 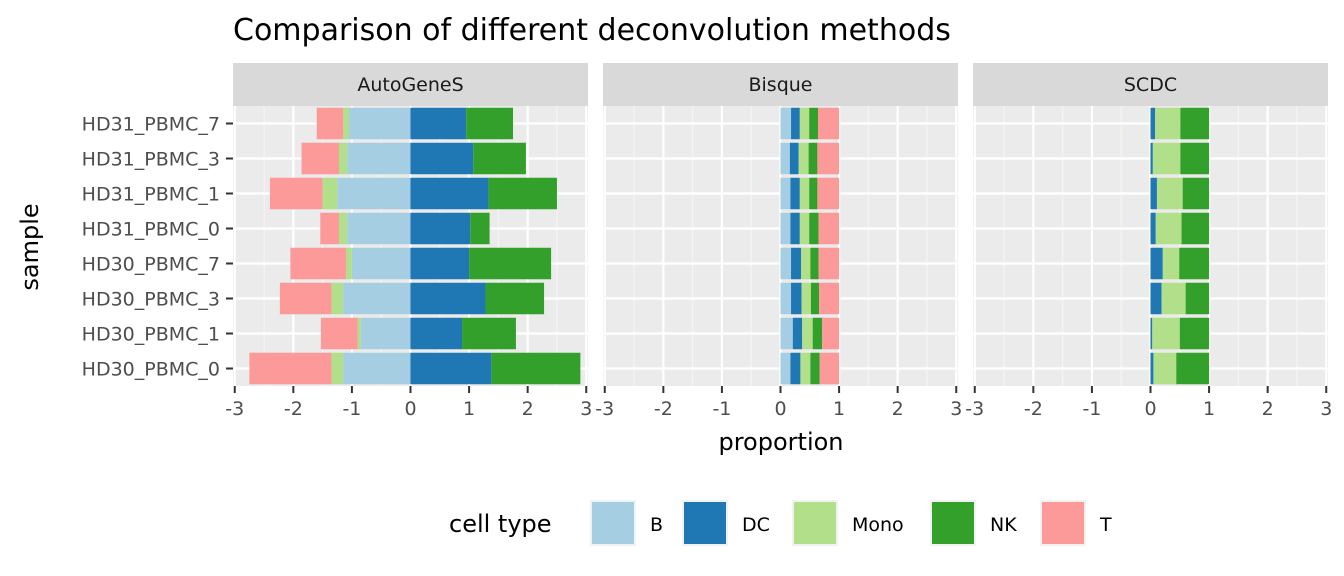 What do you see at coordinates (151, 230) in the screenshot?
I see `y-tick-label: HD31_PBMC_0` at bounding box center [151, 230].